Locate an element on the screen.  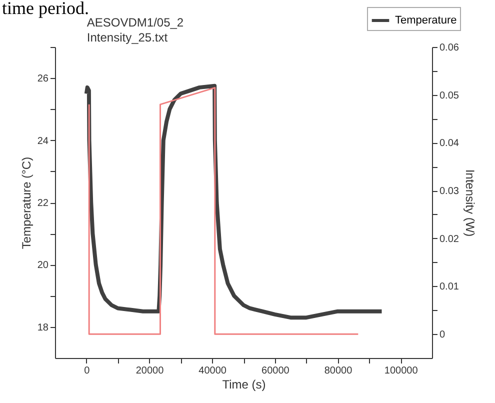
y-tick-label: 20 is located at coordinates (43, 266).